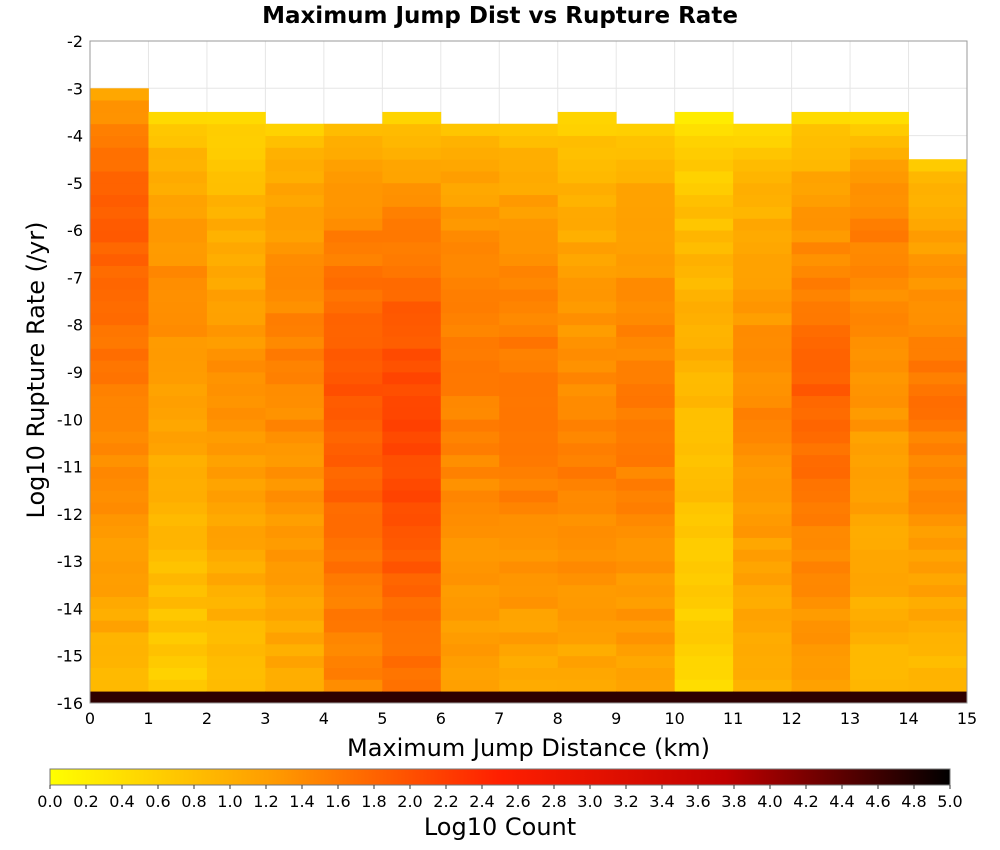 The image size is (1000, 850). I want to click on y-tick-label: -7, so click(75, 277).